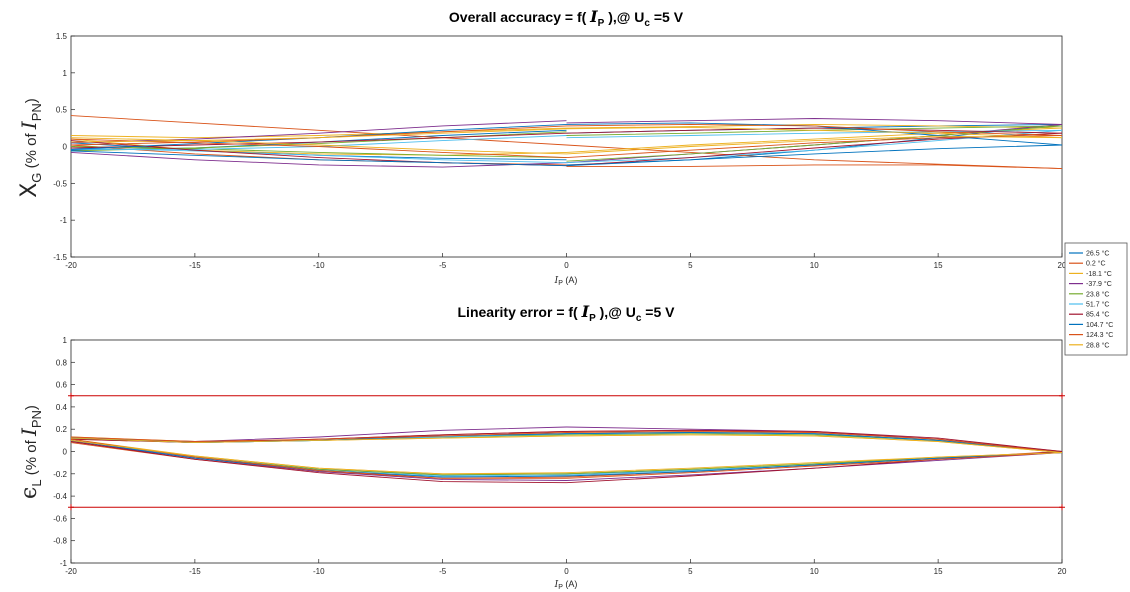 This screenshot has width=1130, height=592. What do you see at coordinates (30, 148) in the screenshot?
I see `y-axis-label: XG (% of IPN)` at bounding box center [30, 148].